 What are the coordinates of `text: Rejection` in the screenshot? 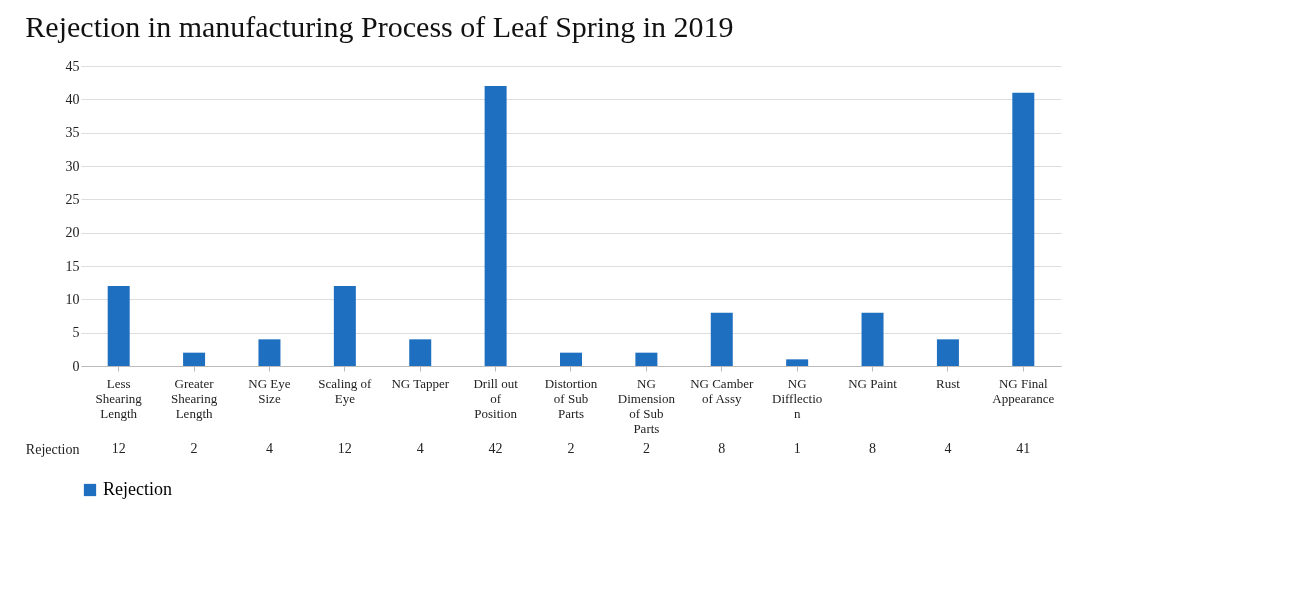 It's located at (52, 449).